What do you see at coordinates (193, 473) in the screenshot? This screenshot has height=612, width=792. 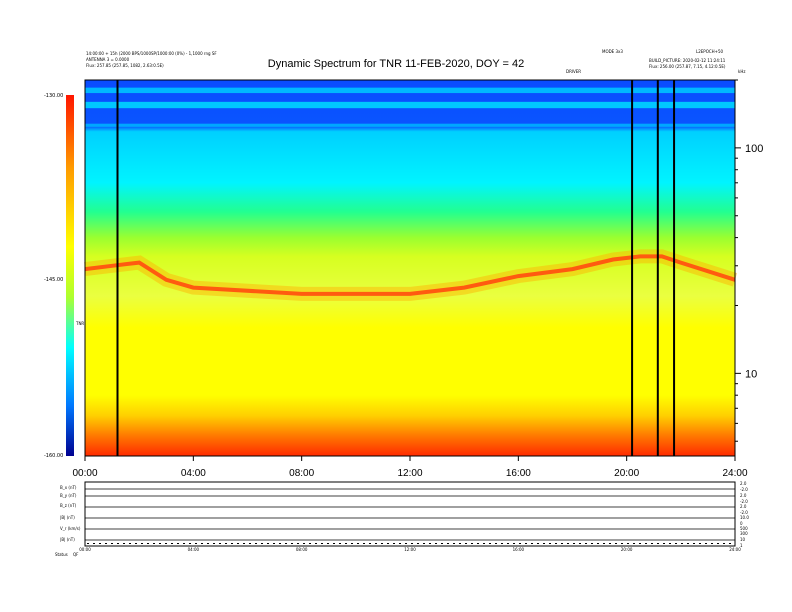 I see `x-tick-label: 04:00` at bounding box center [193, 473].